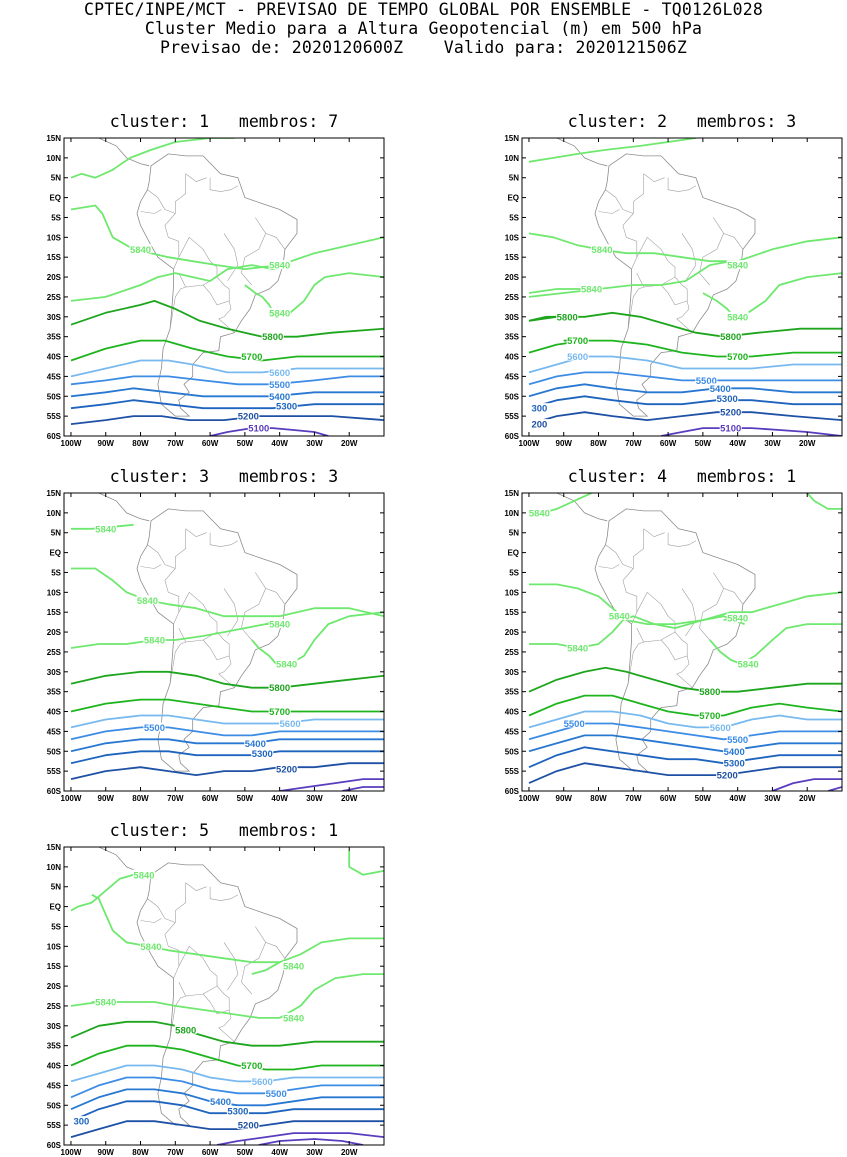 The height and width of the screenshot is (1157, 847). Describe the element at coordinates (279, 1152) in the screenshot. I see `lon-tick-label: 40W` at that location.